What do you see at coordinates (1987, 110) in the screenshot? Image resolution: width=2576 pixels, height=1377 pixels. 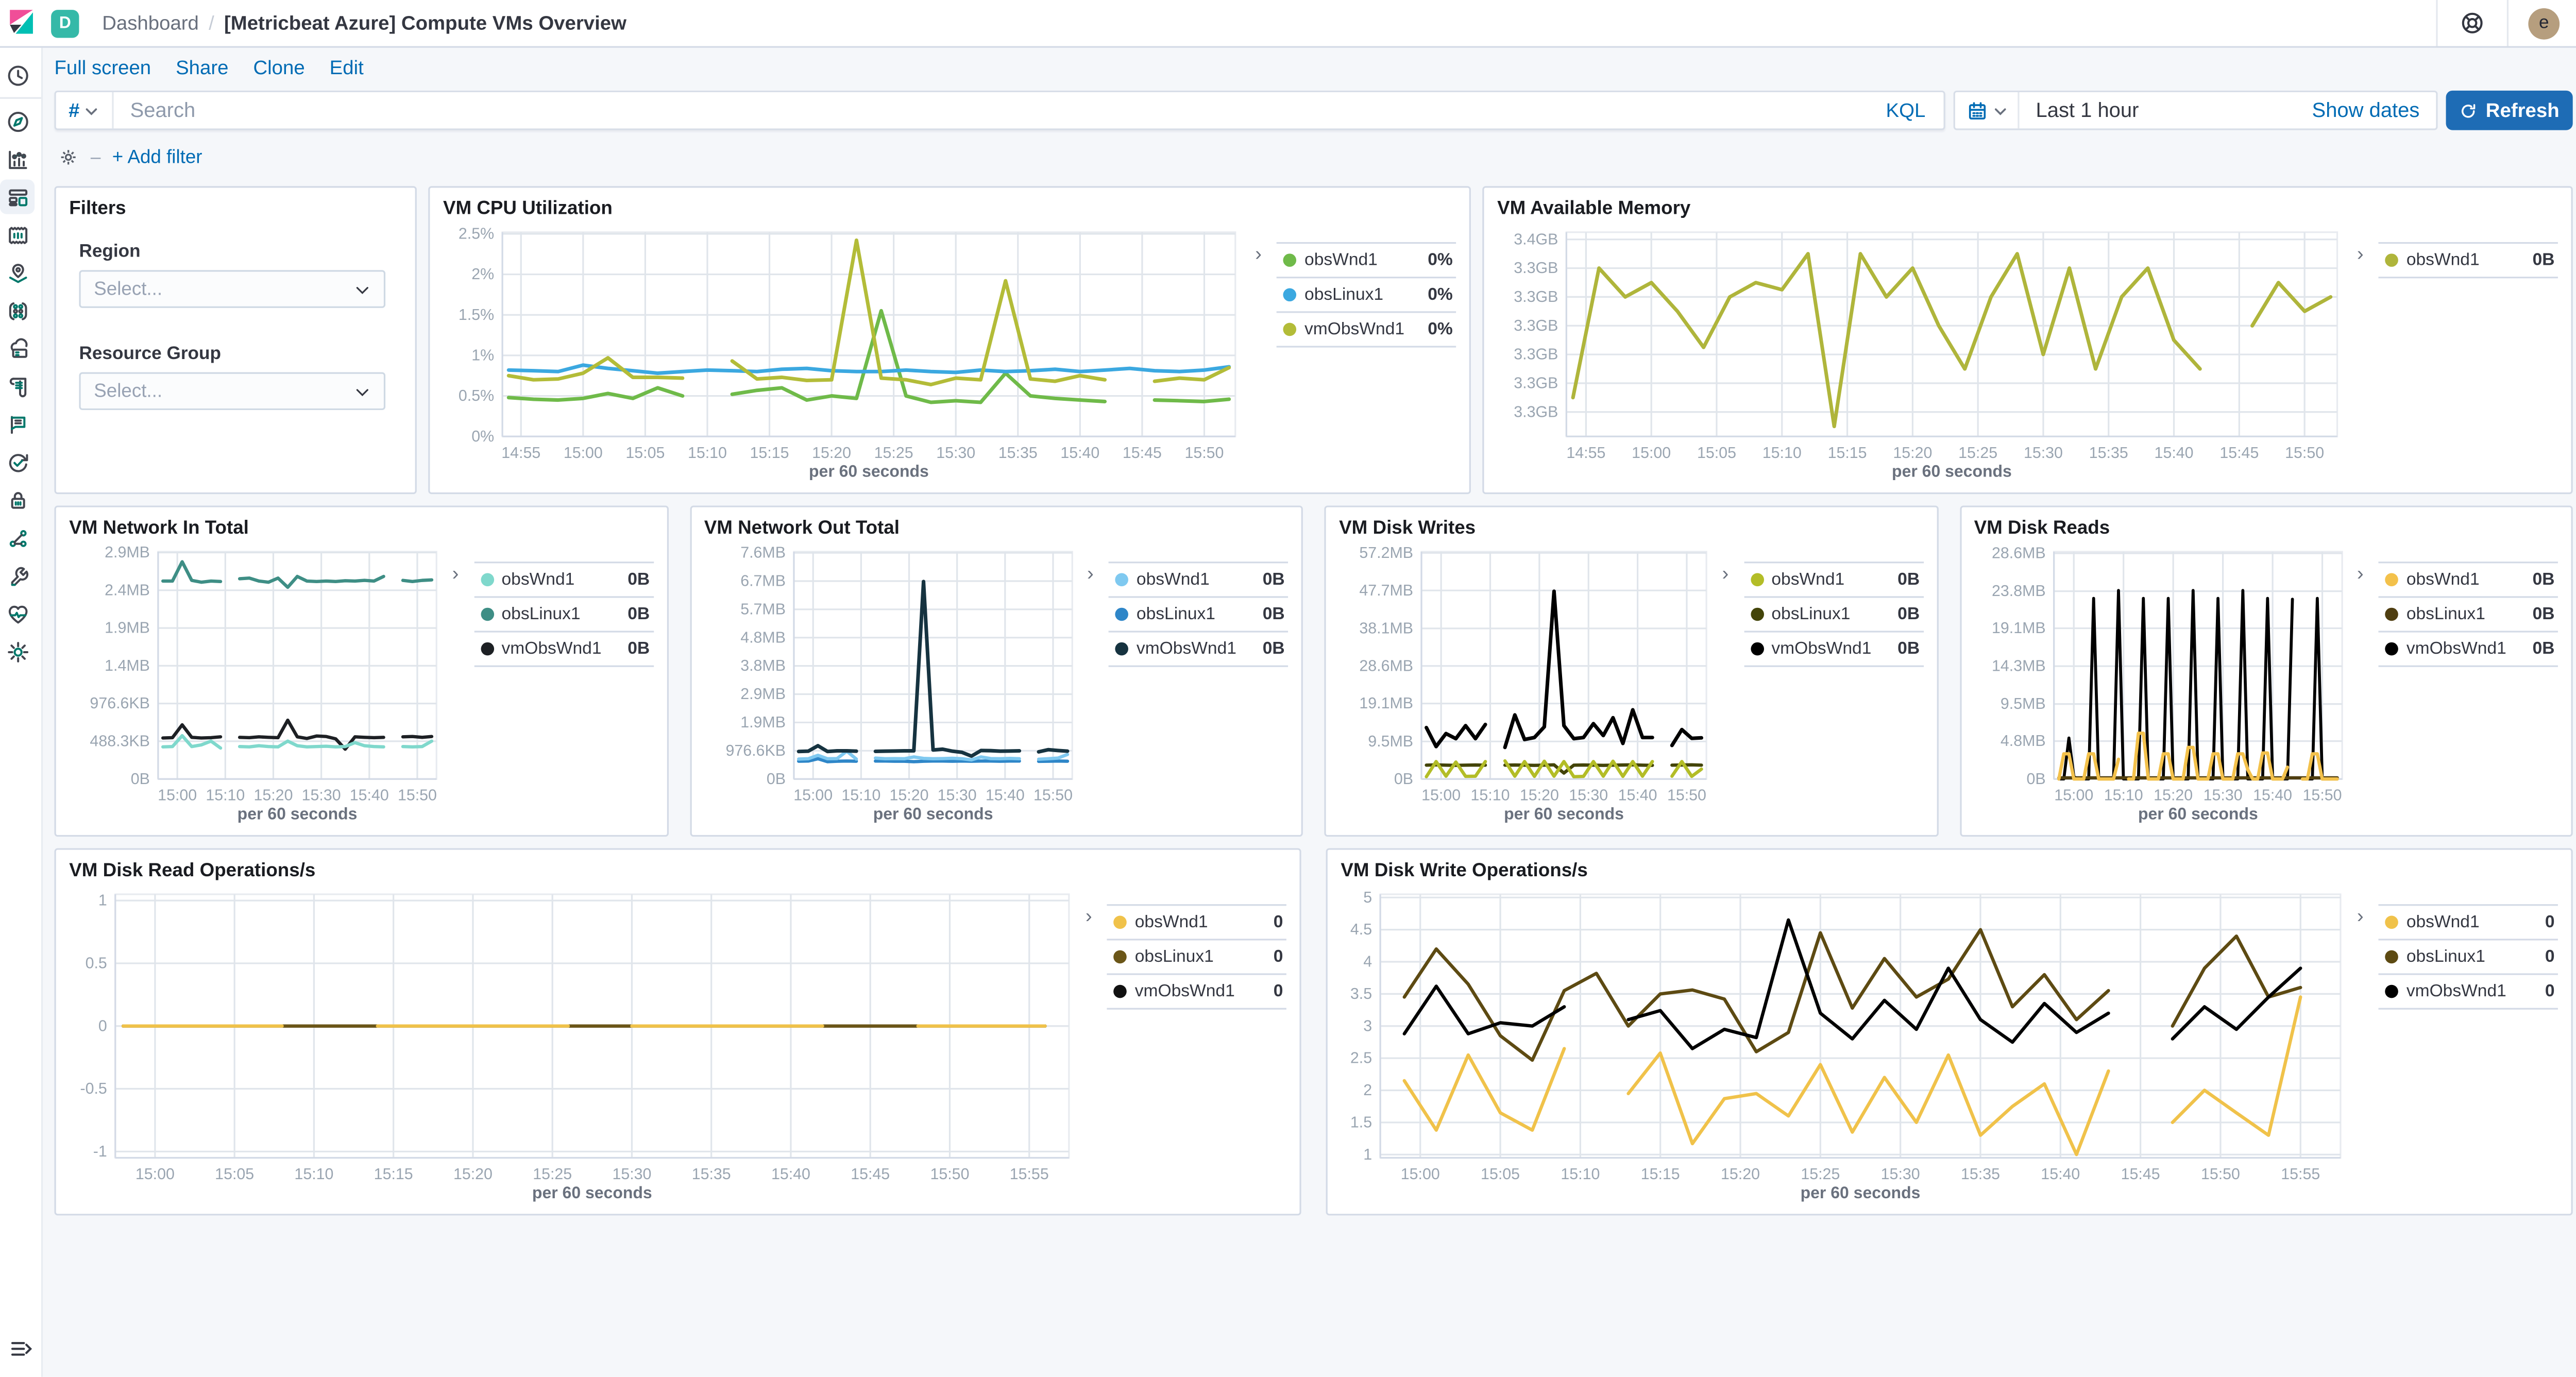 I see `date-quick-select-button` at bounding box center [1987, 110].